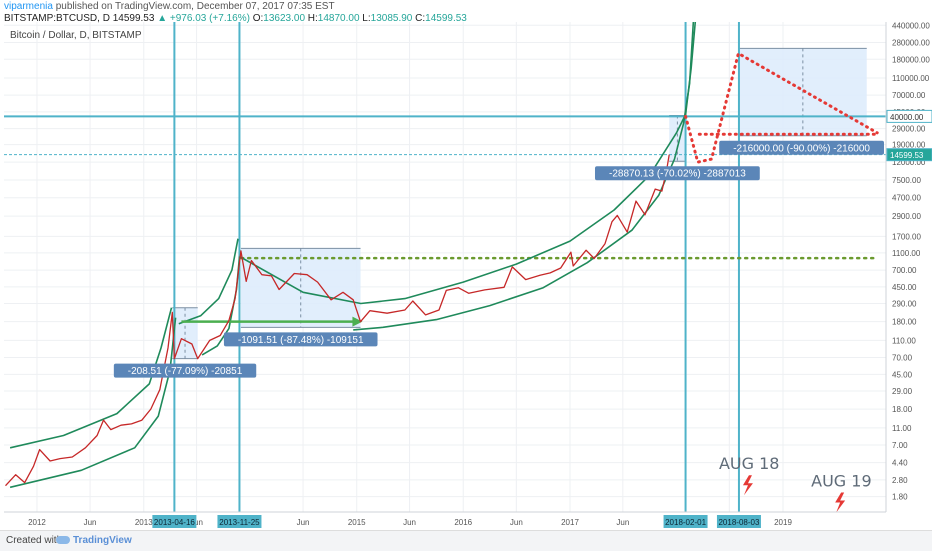 Image resolution: width=932 pixels, height=551 pixels. I want to click on projection-dotted-path, so click(781, 107).